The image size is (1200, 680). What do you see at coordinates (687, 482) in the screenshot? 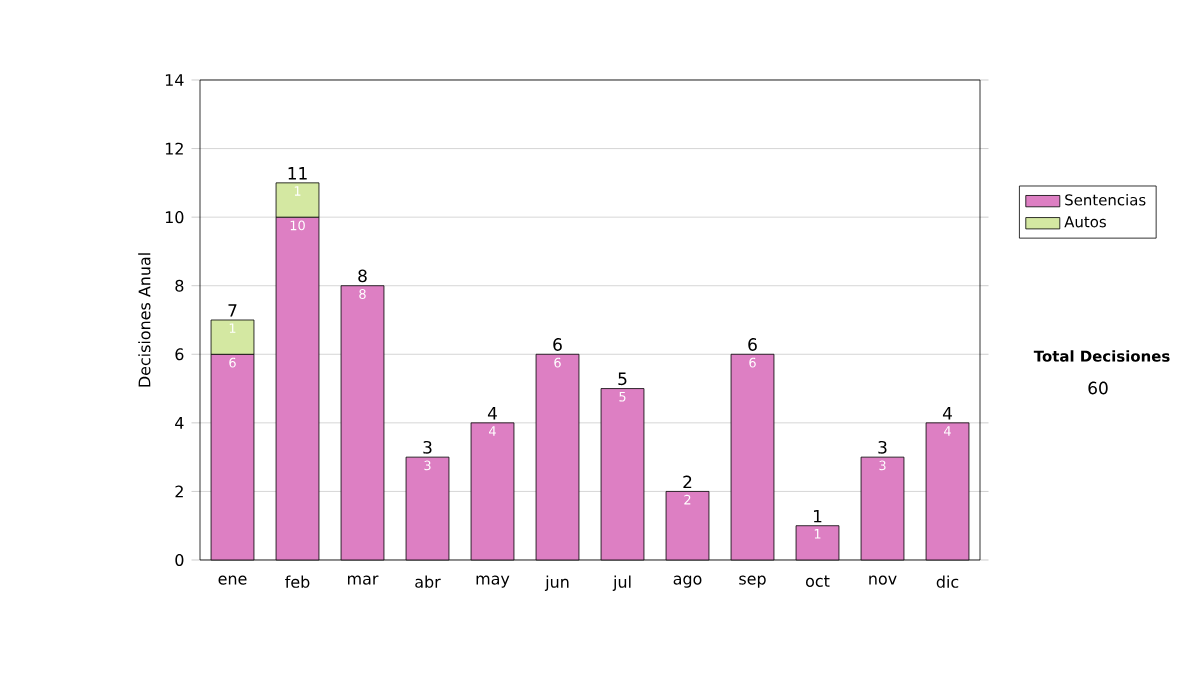
I see `total-label: 2` at bounding box center [687, 482].